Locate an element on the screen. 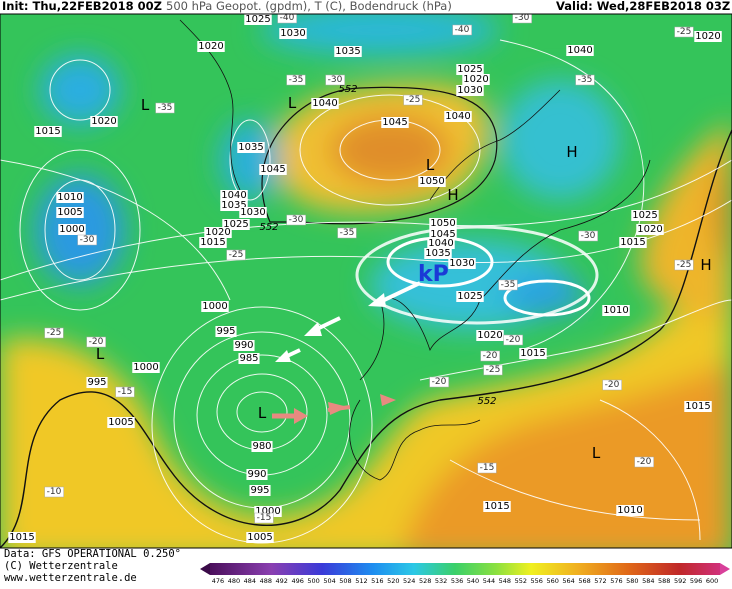 The image size is (732, 589). colorbar-label: 568 is located at coordinates (584, 581).